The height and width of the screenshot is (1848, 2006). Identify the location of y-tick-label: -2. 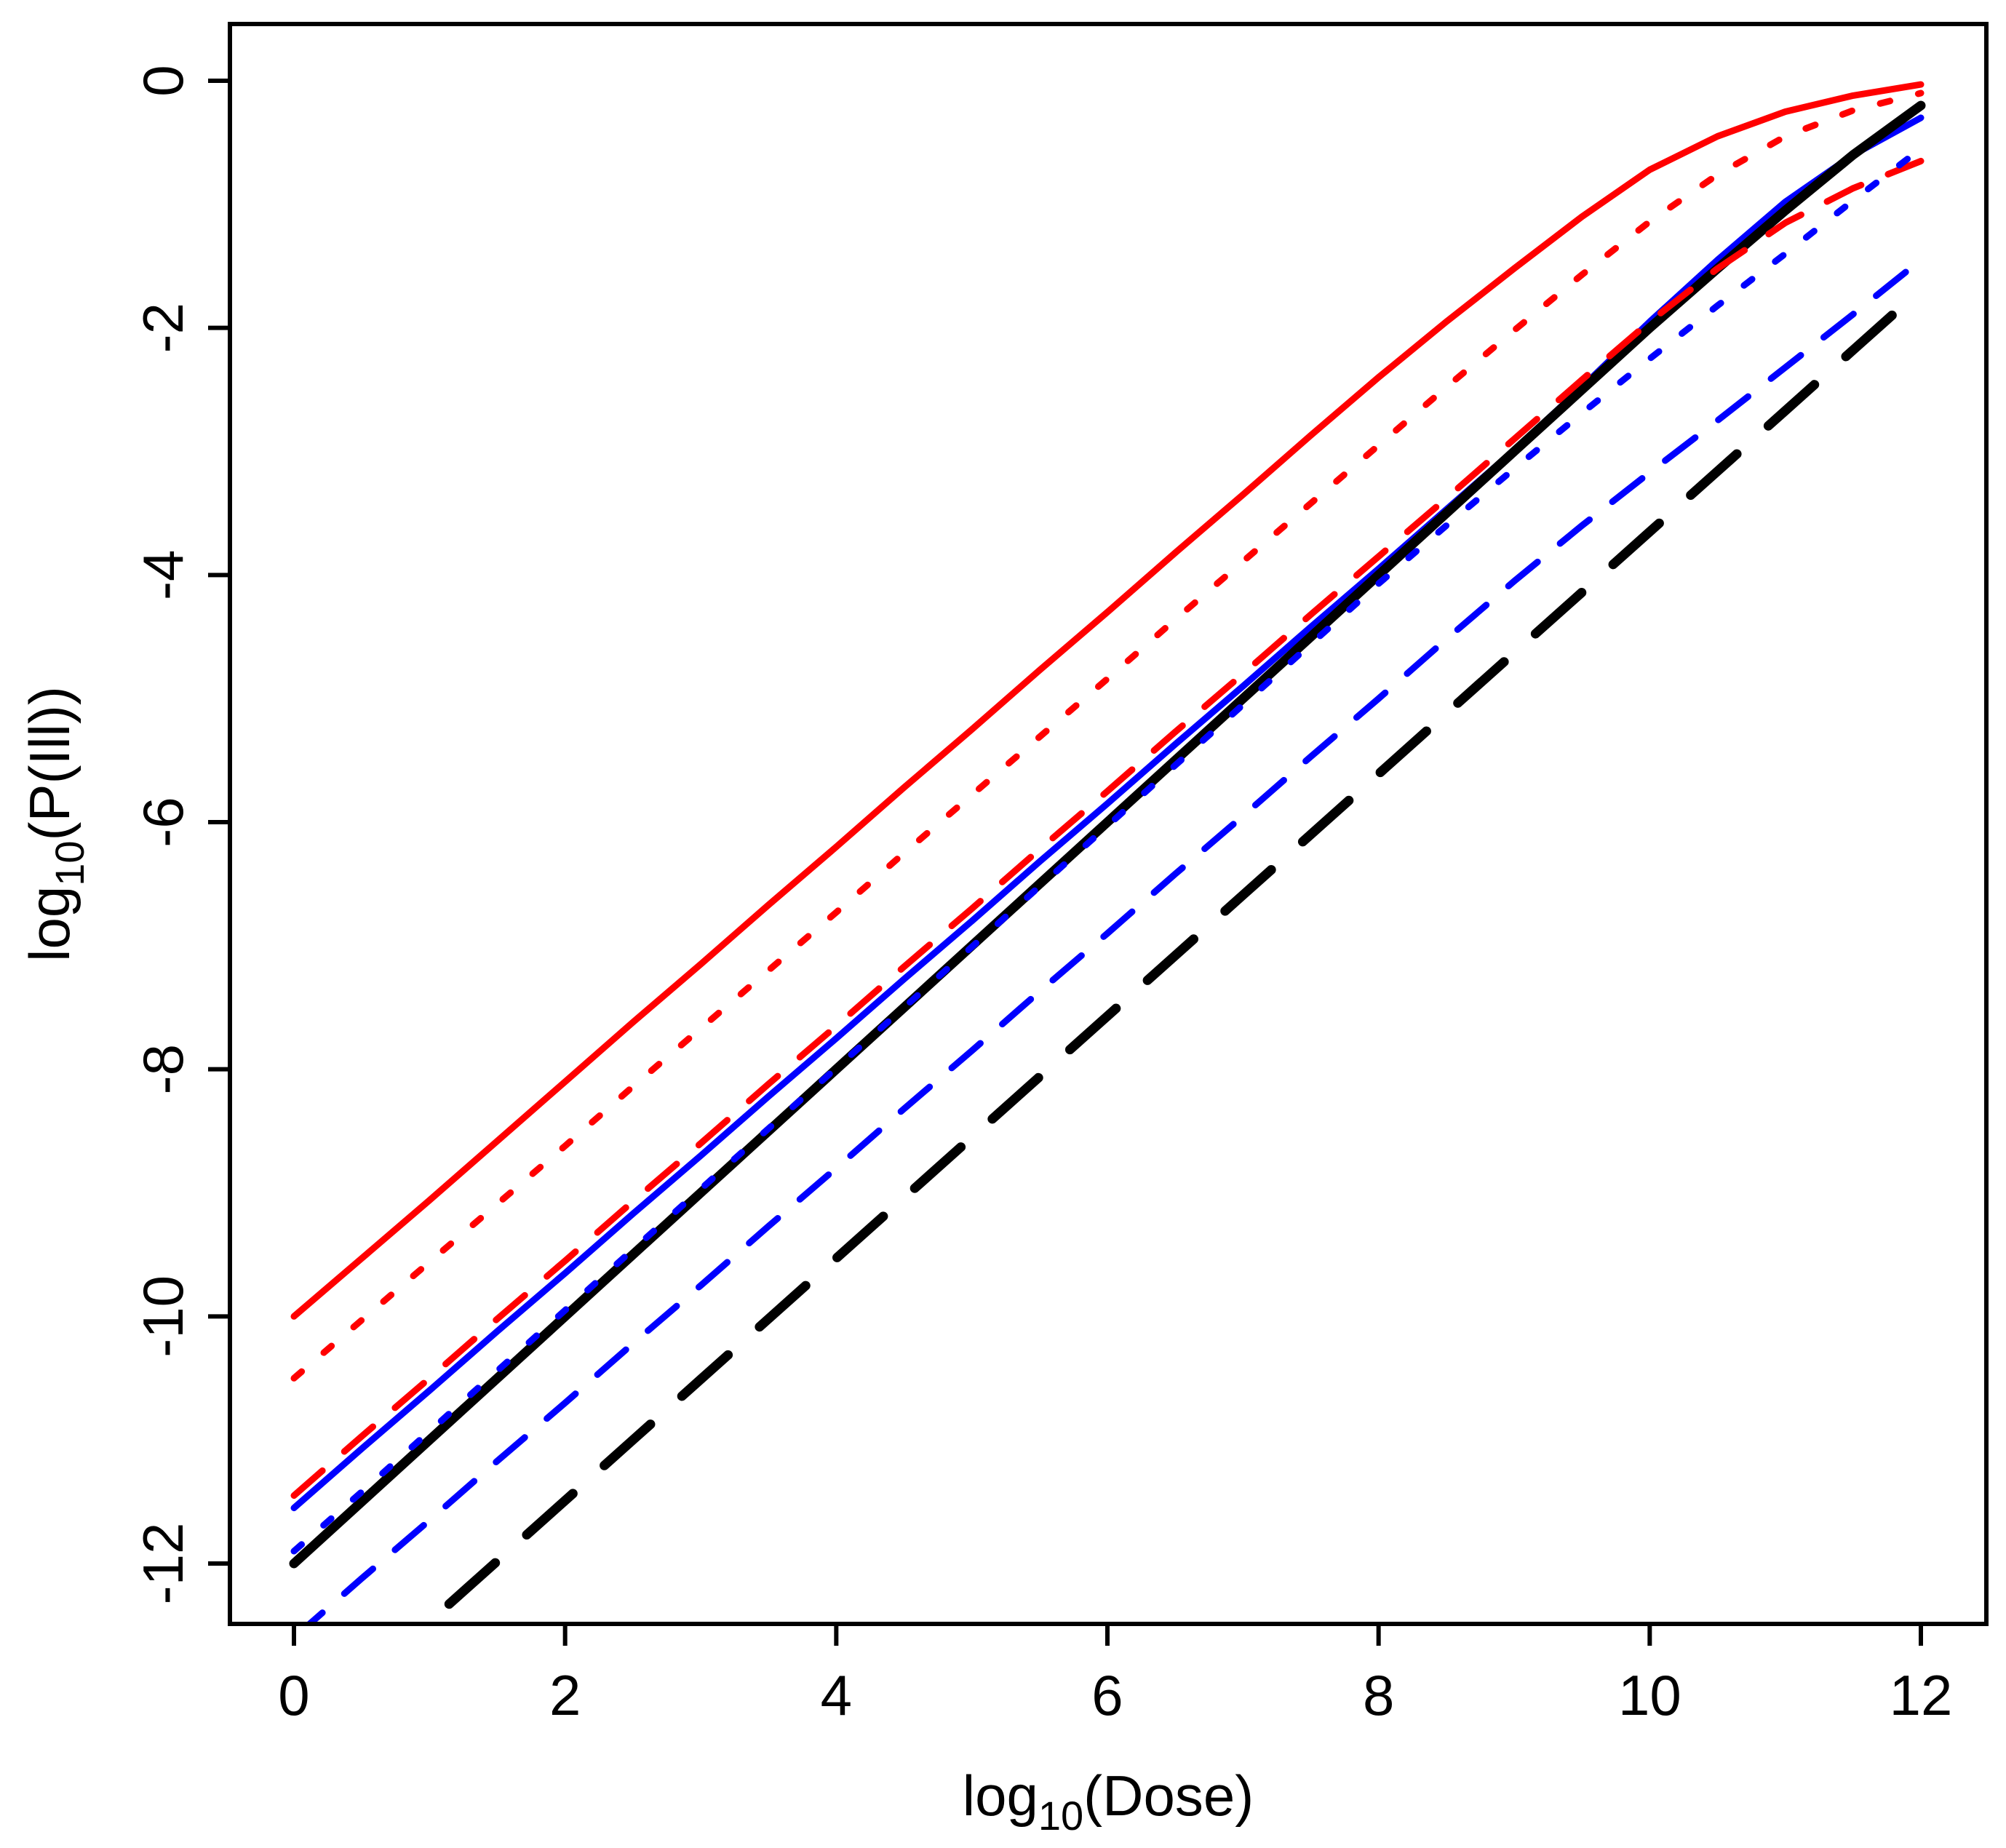
(163, 328).